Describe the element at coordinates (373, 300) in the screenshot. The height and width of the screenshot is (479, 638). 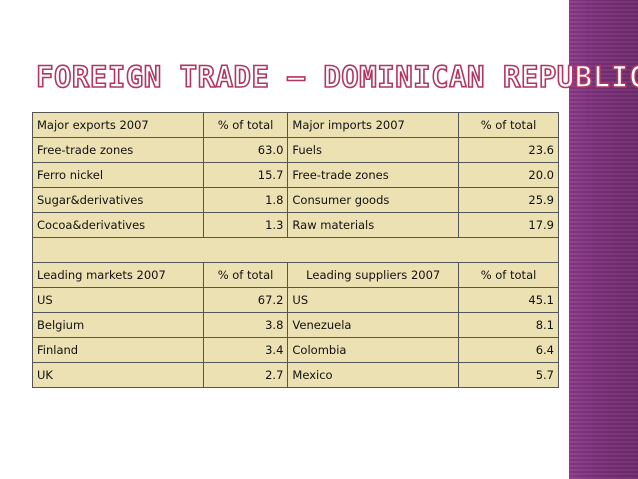
I see `supplier-name: US` at that location.